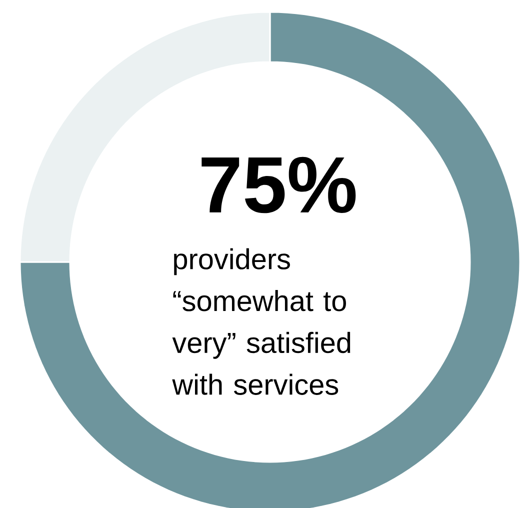 Image resolution: width=528 pixels, height=508 pixels. I want to click on data-label: 75%, so click(279, 185).